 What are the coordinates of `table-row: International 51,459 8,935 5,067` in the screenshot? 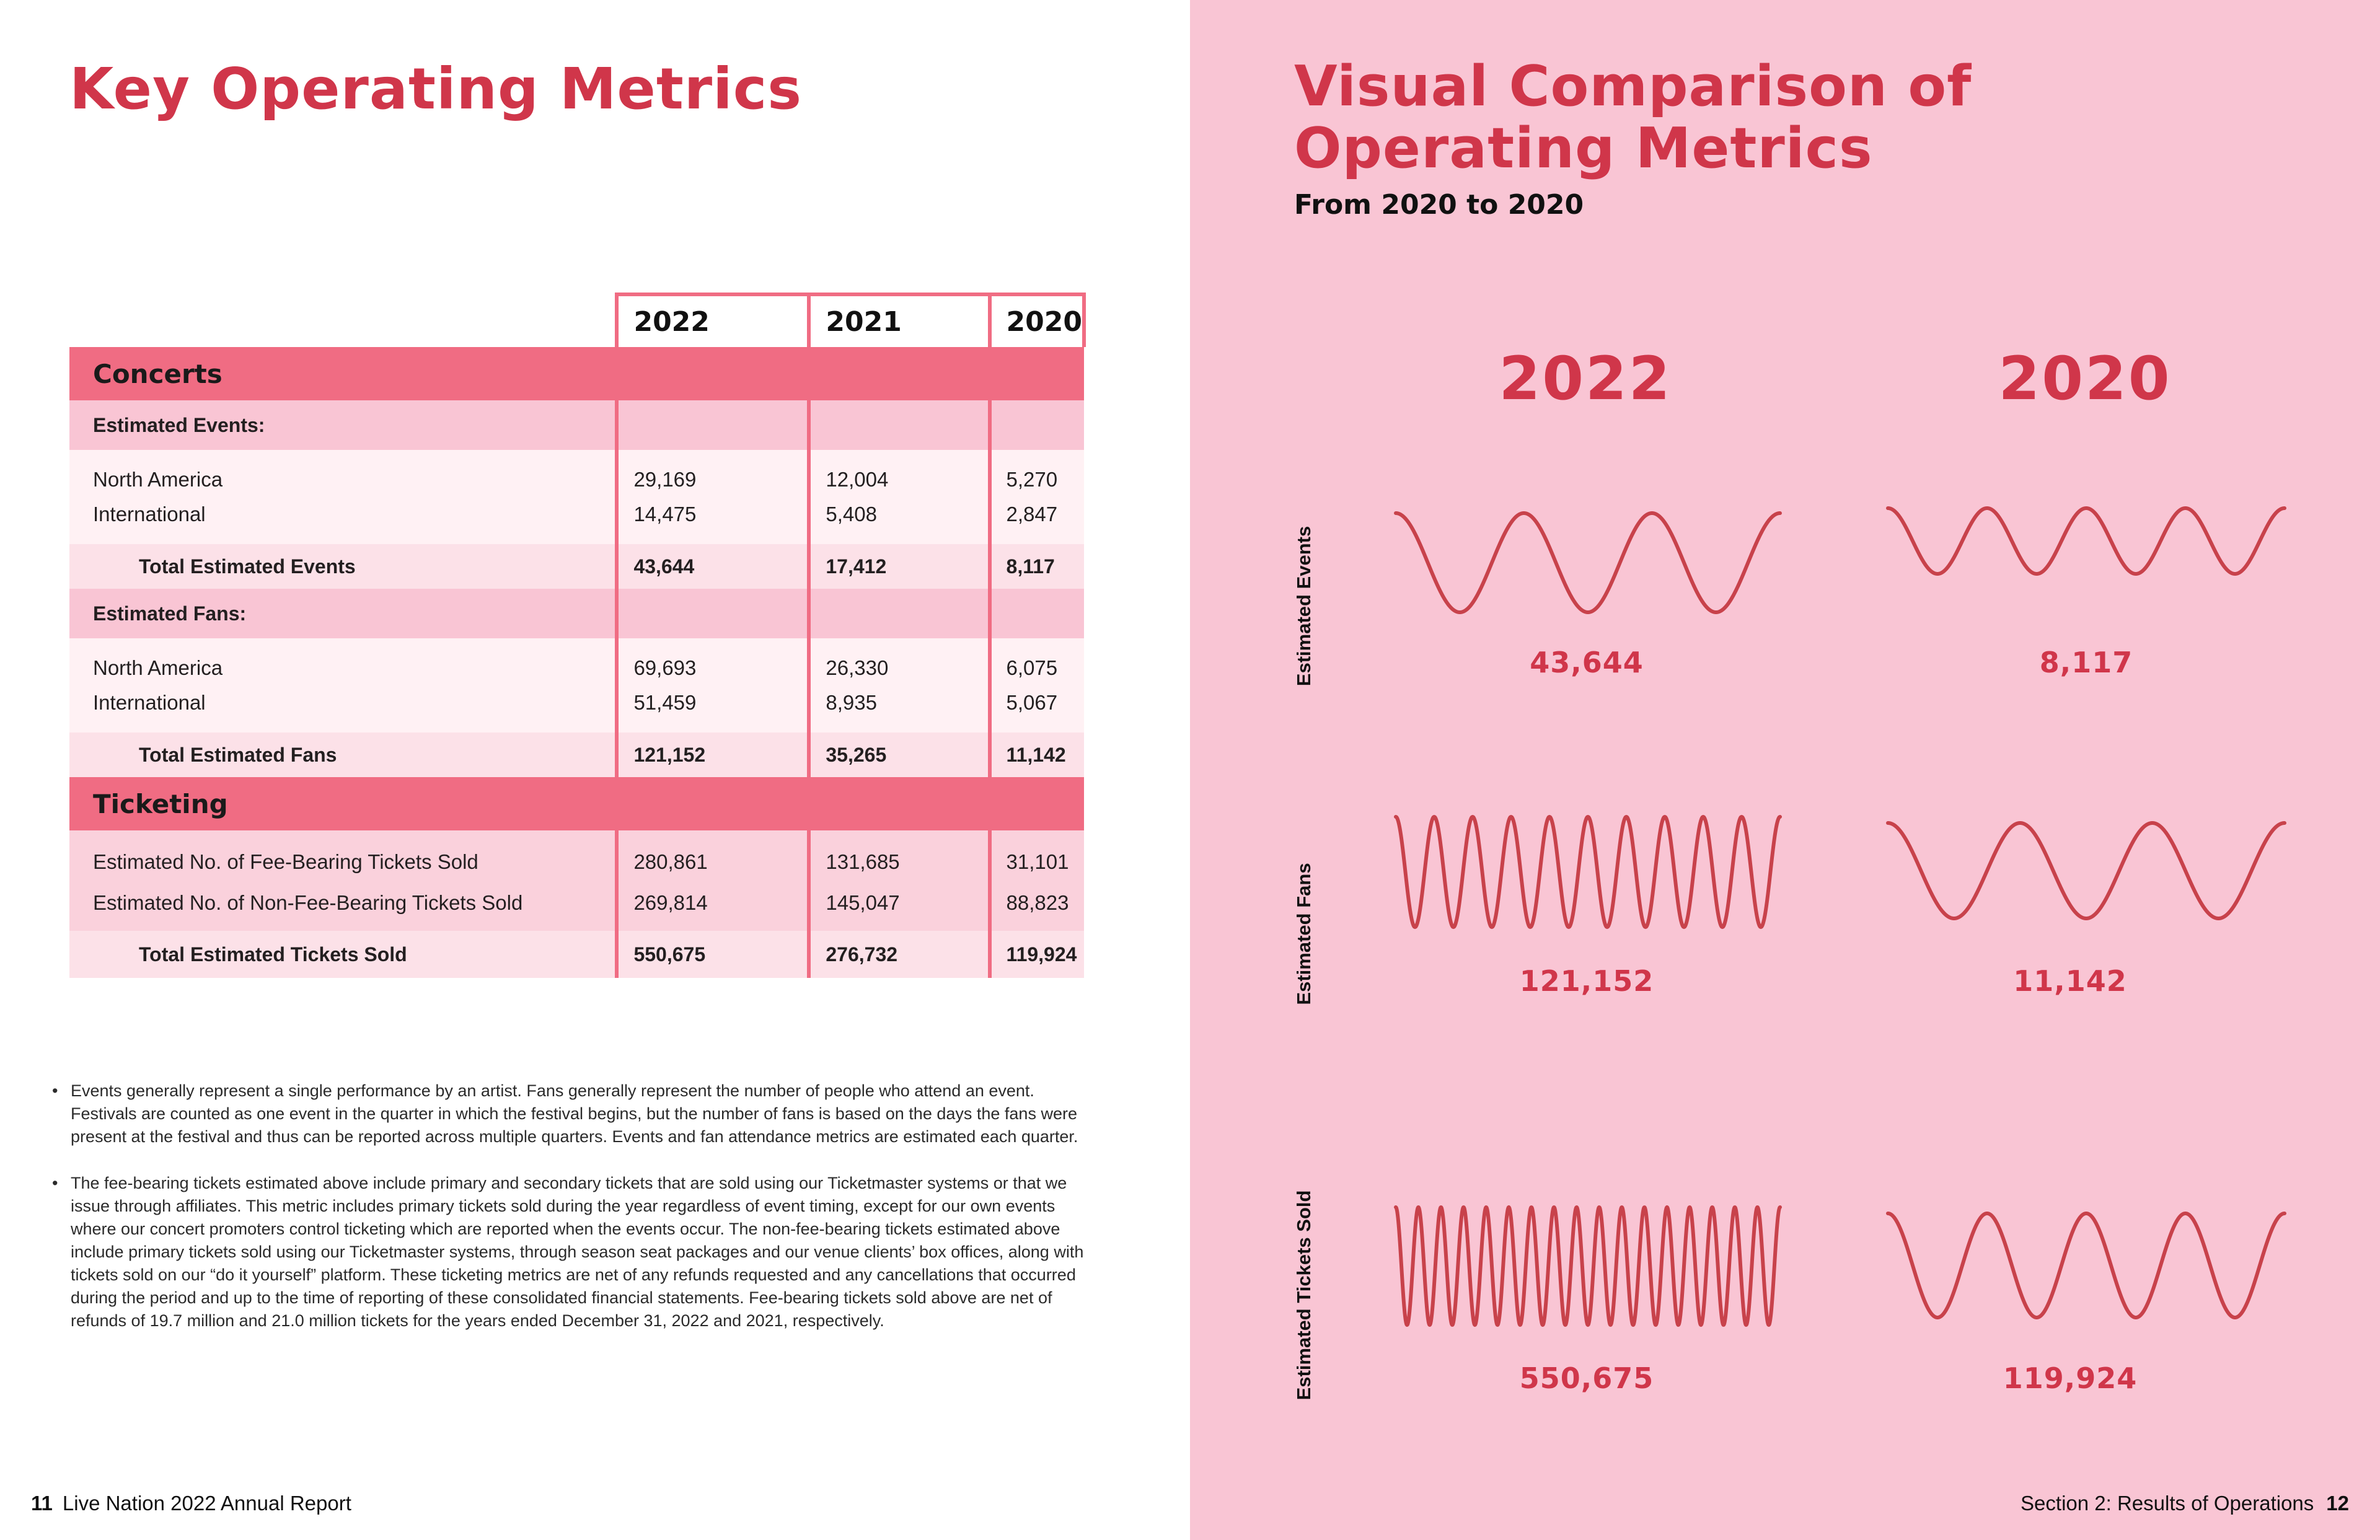 It's located at (576, 709).